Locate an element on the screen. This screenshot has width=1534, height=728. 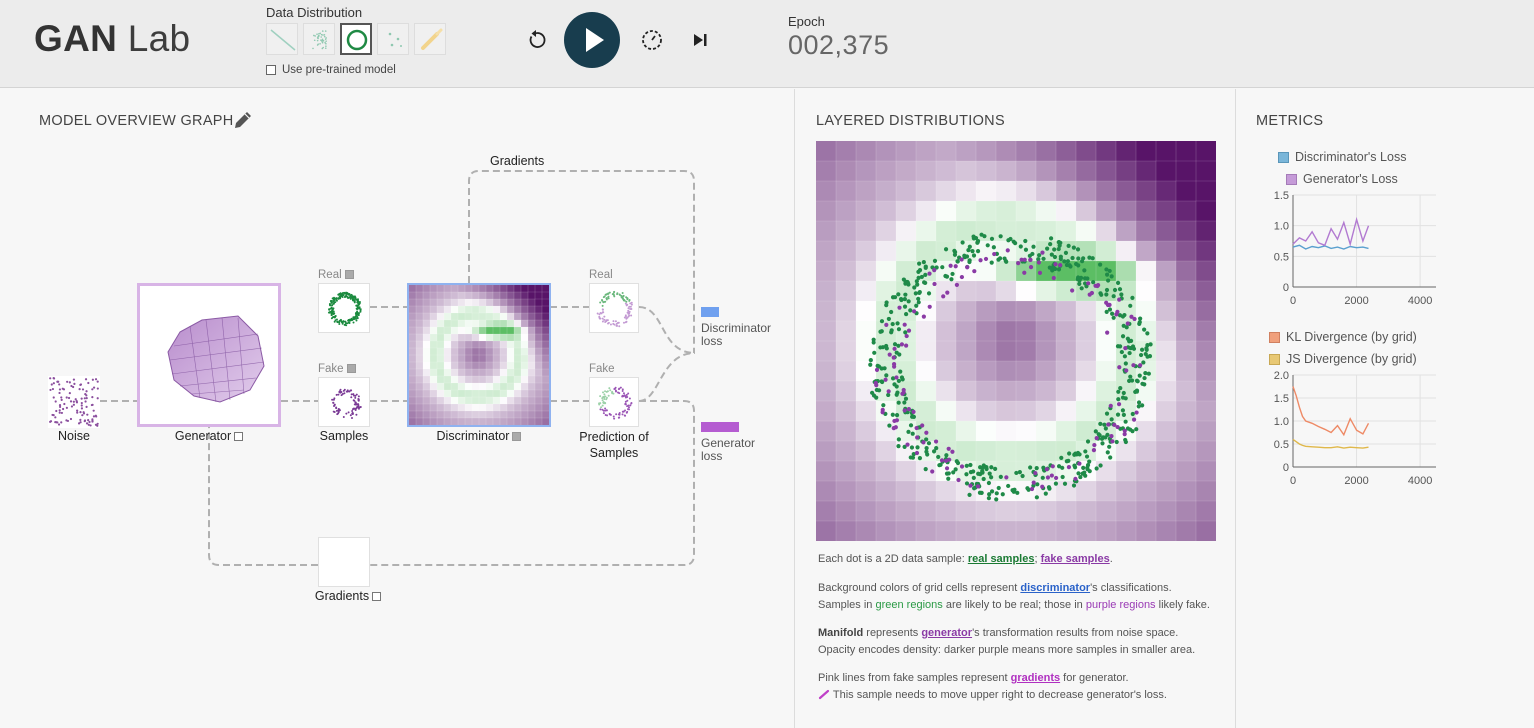
dots-distribution-icon is located at coordinates (395, 39).